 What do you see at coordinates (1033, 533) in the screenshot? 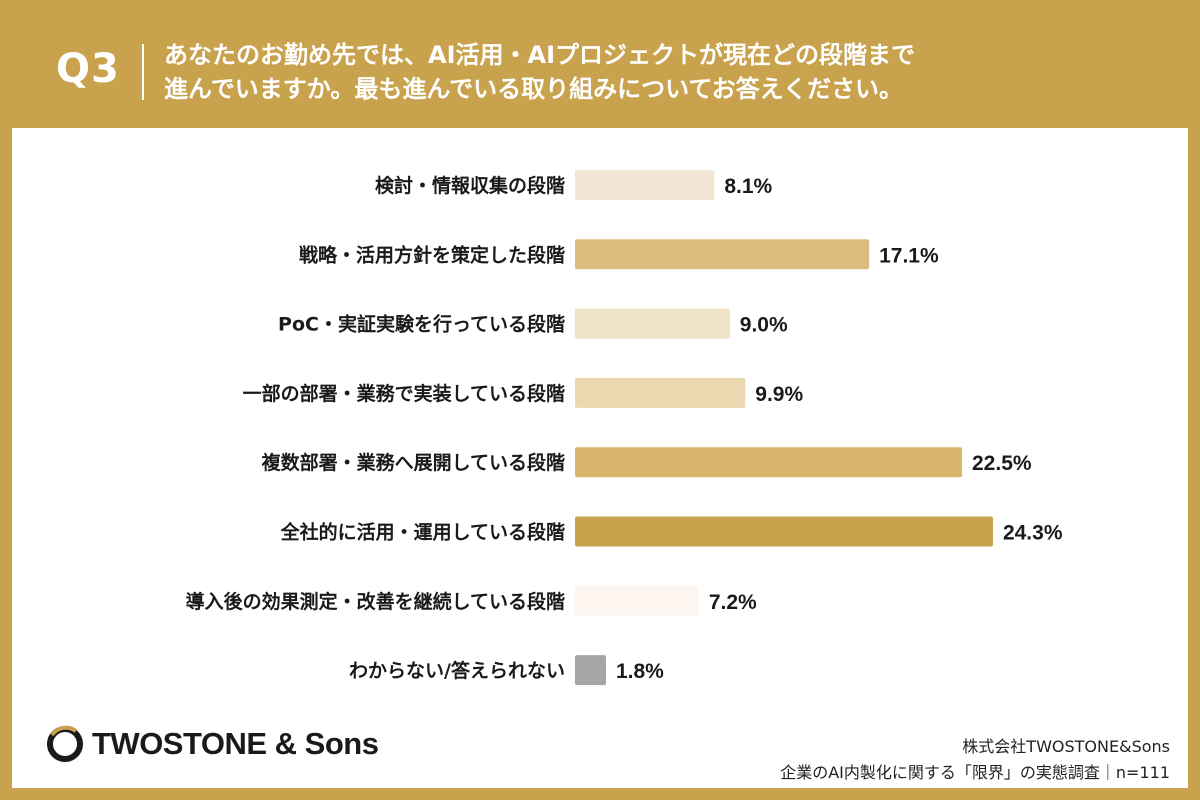
I see `value-label: 24.3%` at bounding box center [1033, 533].